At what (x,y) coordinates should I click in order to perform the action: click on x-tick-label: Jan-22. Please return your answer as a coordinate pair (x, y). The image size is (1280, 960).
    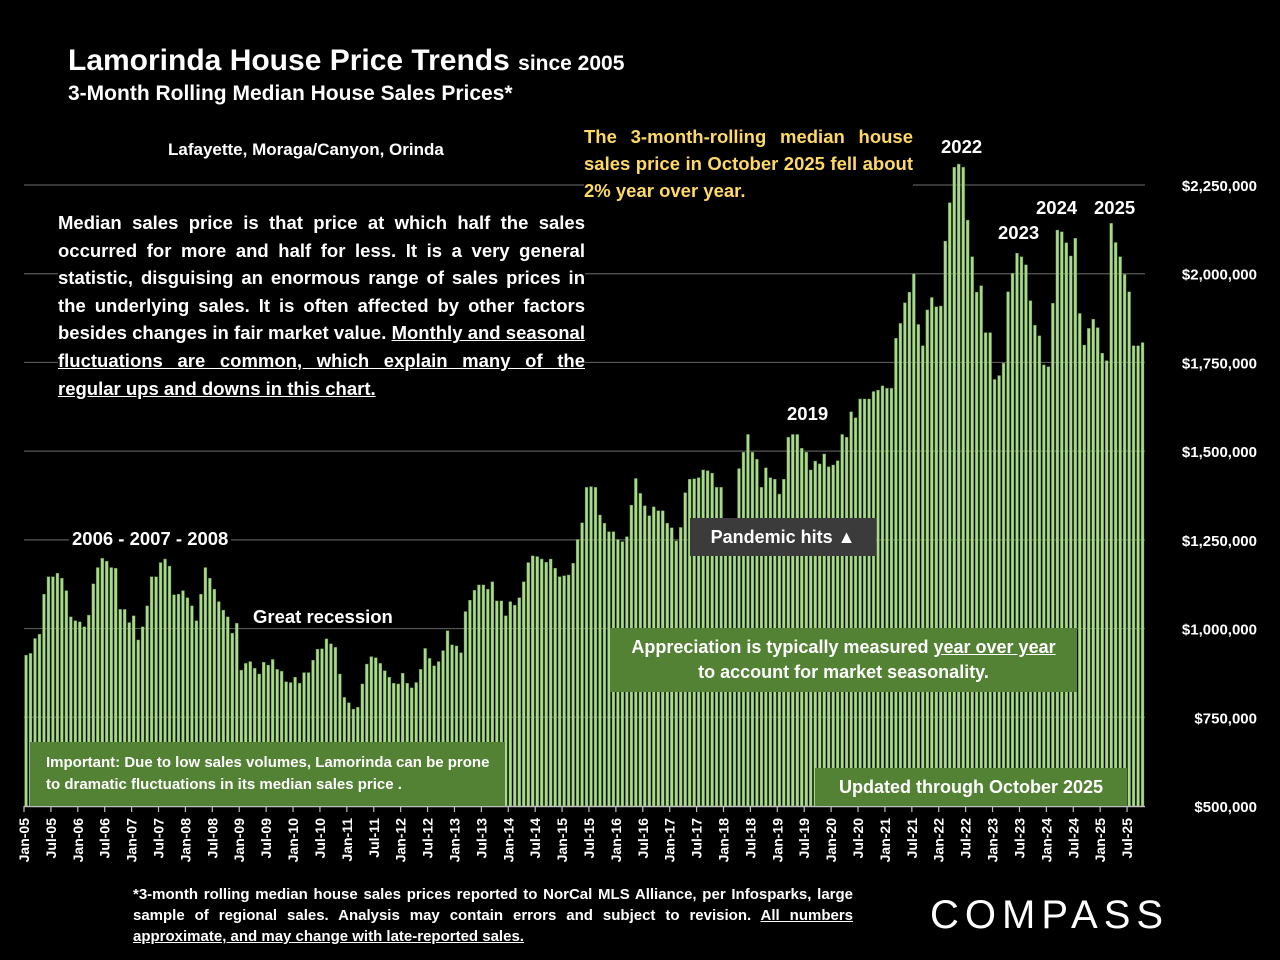
    Looking at the image, I should click on (939, 840).